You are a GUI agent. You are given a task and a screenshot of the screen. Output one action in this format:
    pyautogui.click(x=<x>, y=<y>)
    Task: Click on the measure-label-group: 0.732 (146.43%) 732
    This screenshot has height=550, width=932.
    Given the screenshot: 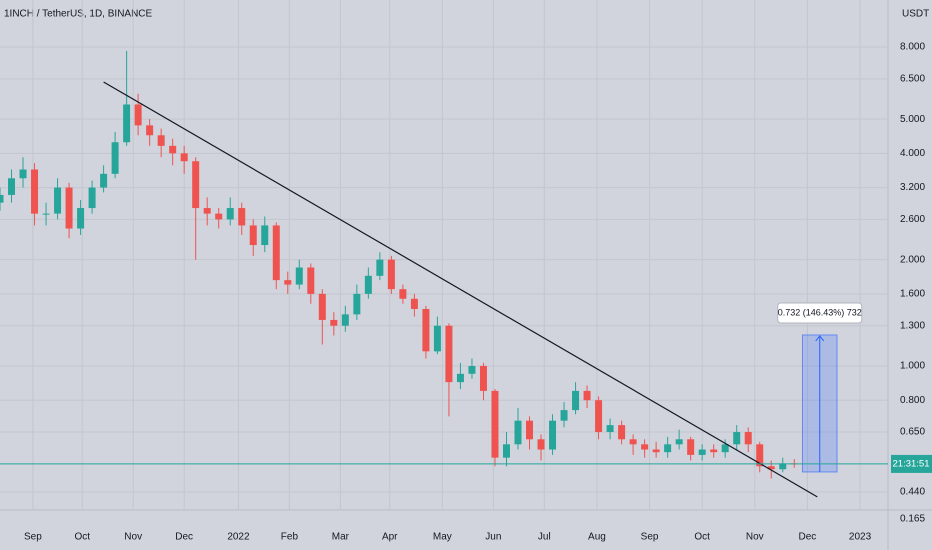 What is the action you would take?
    pyautogui.click(x=820, y=313)
    